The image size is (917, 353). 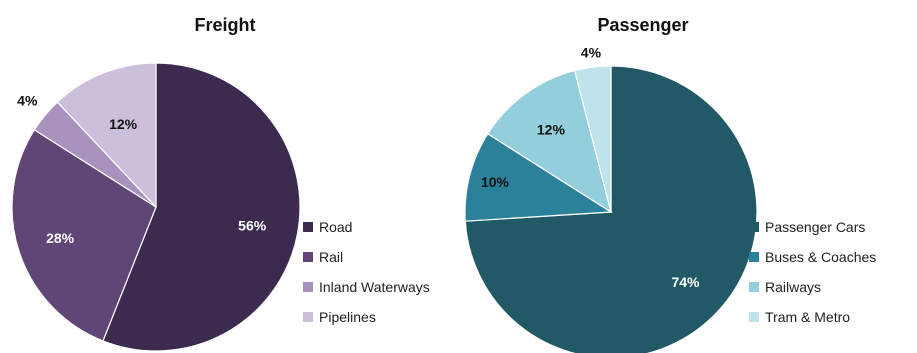 I want to click on freight-legend-label-inland-waterways: Inland Waterways, so click(x=374, y=287).